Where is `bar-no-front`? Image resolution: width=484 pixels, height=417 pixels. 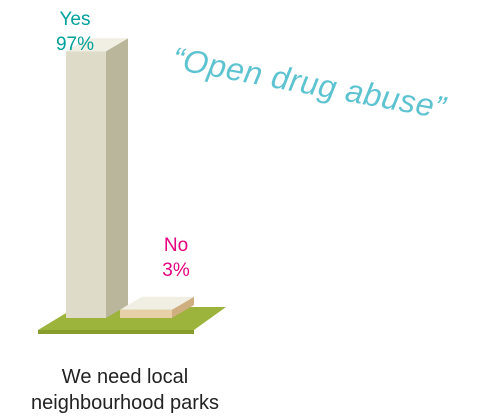 bar-no-front is located at coordinates (146, 313).